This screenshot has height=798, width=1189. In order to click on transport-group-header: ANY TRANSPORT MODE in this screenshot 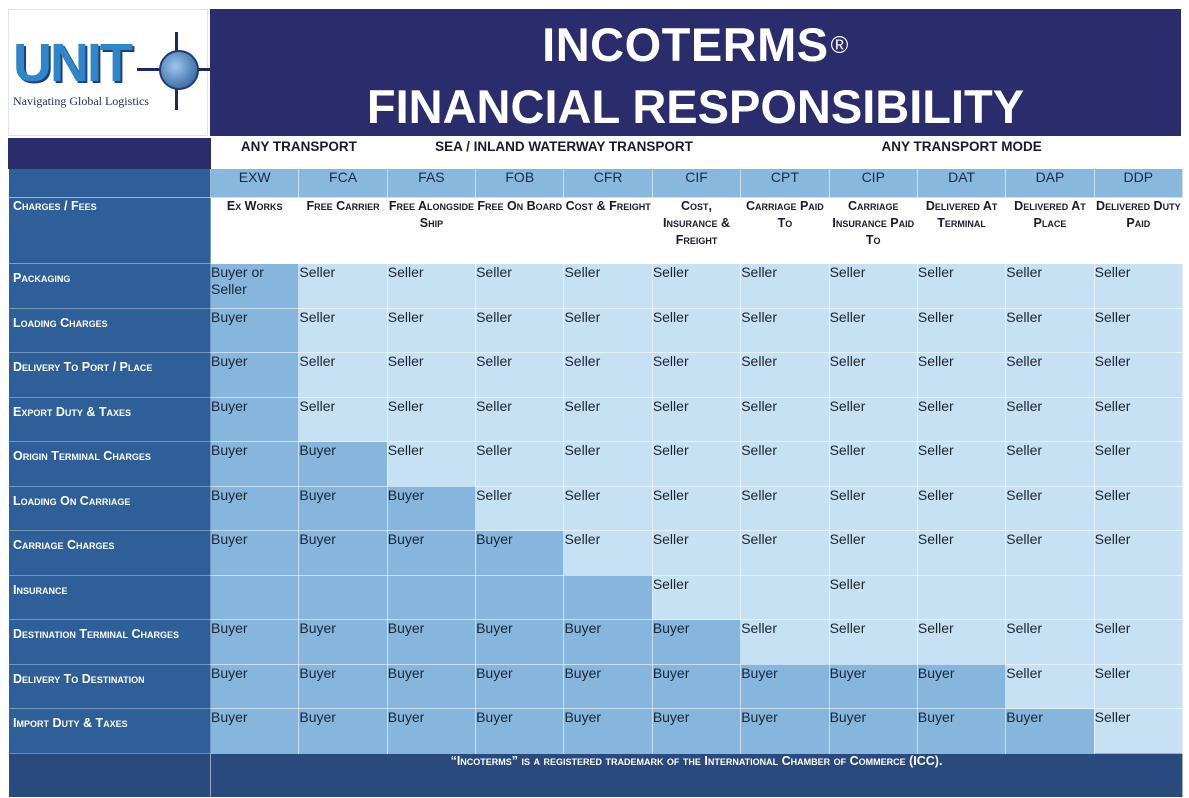, I will do `click(962, 153)`.